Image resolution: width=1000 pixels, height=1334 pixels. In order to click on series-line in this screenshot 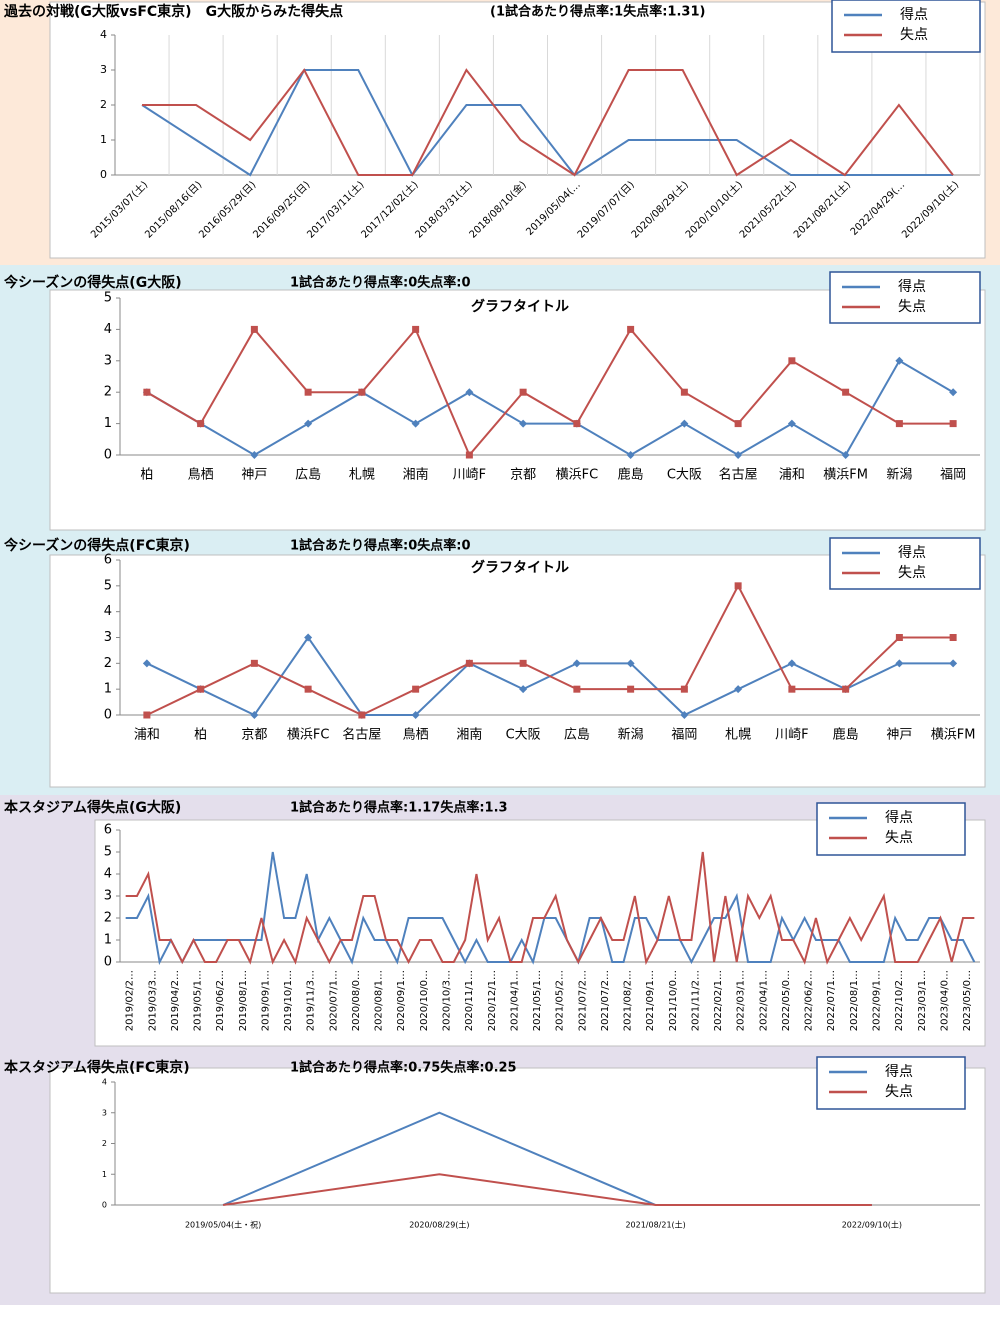, I will do `click(550, 408)`.